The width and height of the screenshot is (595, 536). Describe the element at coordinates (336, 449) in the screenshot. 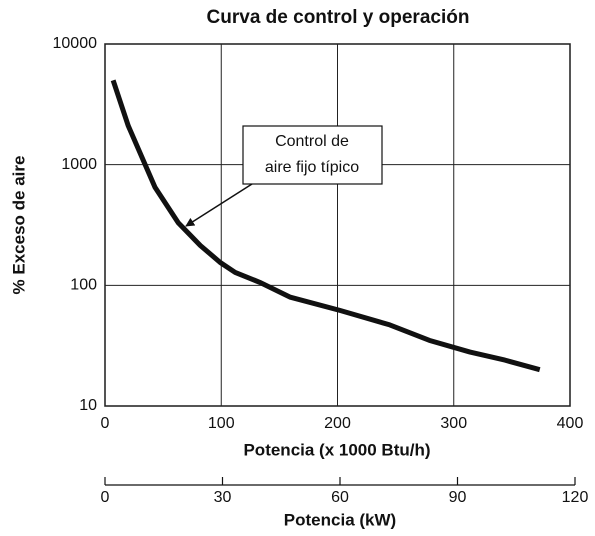

I see `x-axis-label: Potencia (x 1000 Btu/h)` at that location.